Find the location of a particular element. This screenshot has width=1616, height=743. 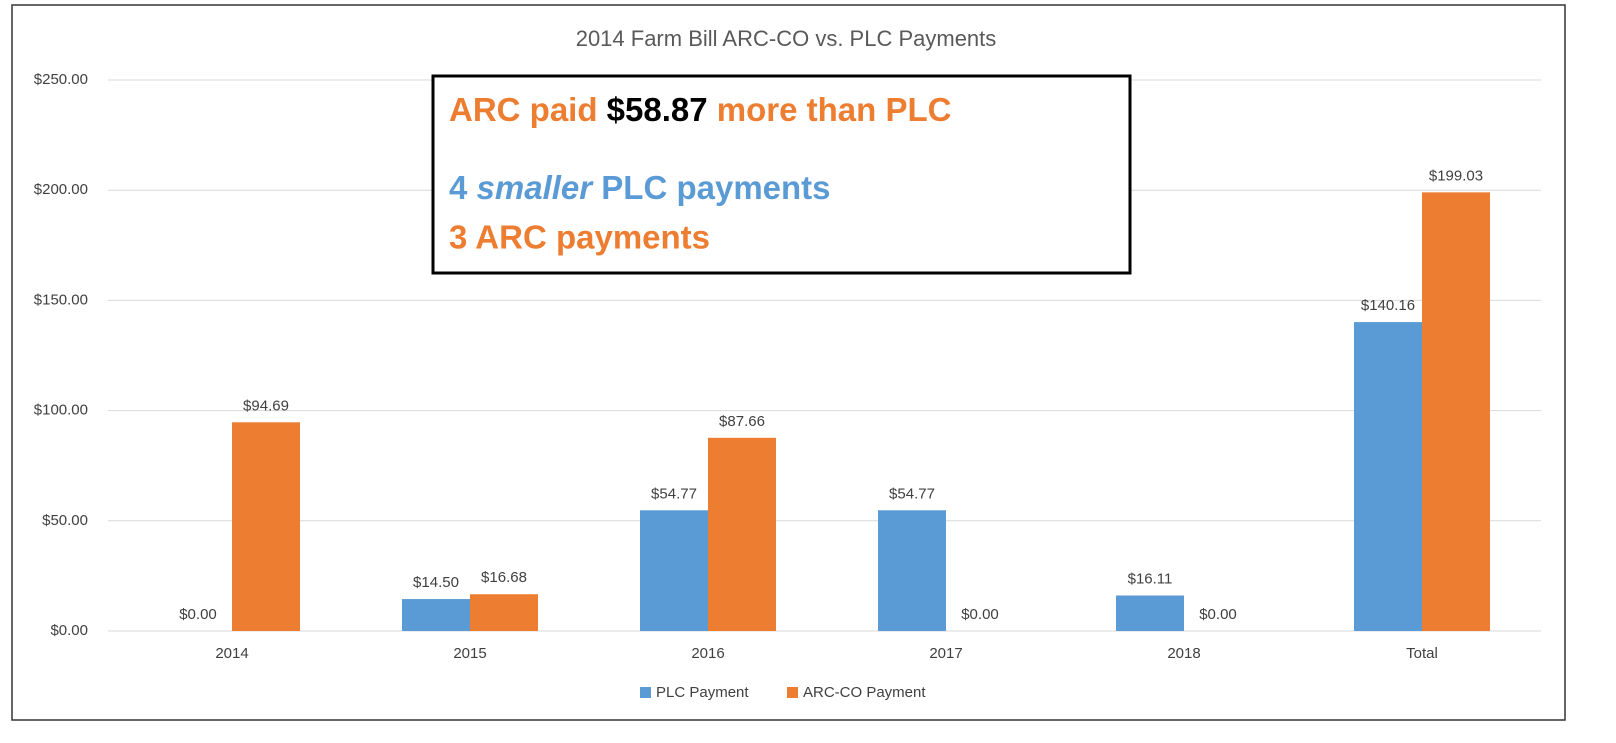

x-tick-label: 2014 is located at coordinates (231, 653).